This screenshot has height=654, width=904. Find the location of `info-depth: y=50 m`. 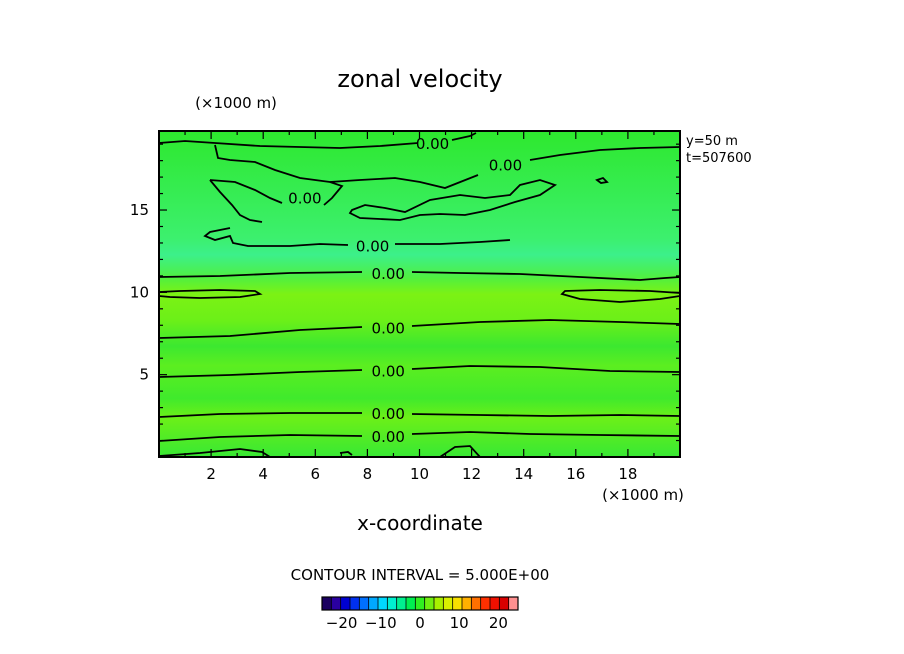

info-depth: y=50 m is located at coordinates (712, 141).